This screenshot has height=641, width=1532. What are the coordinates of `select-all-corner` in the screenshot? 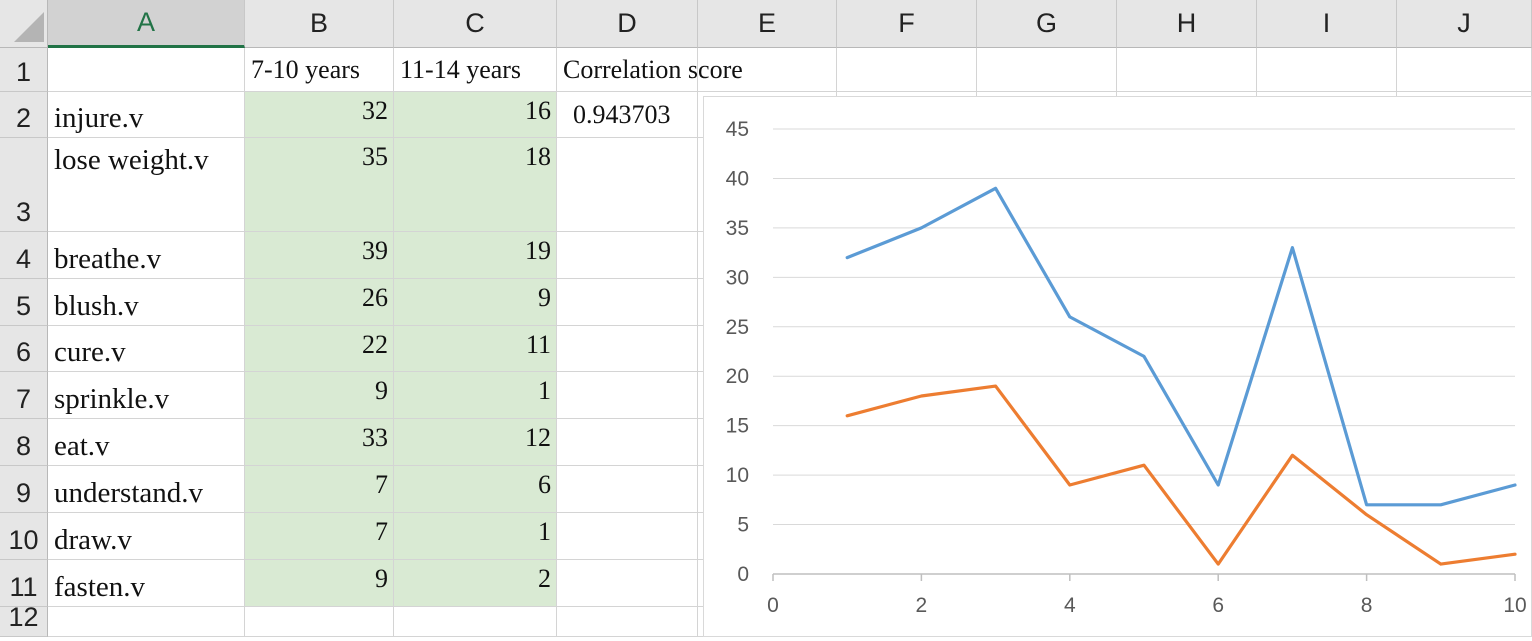 It's located at (24, 24).